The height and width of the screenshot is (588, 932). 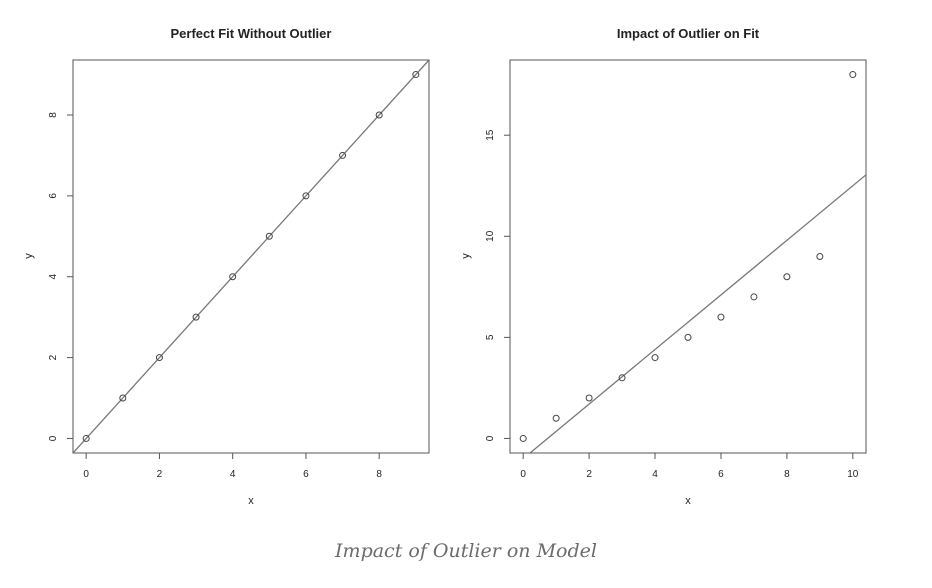 I want to click on x-tick-label: 10, so click(x=853, y=474).